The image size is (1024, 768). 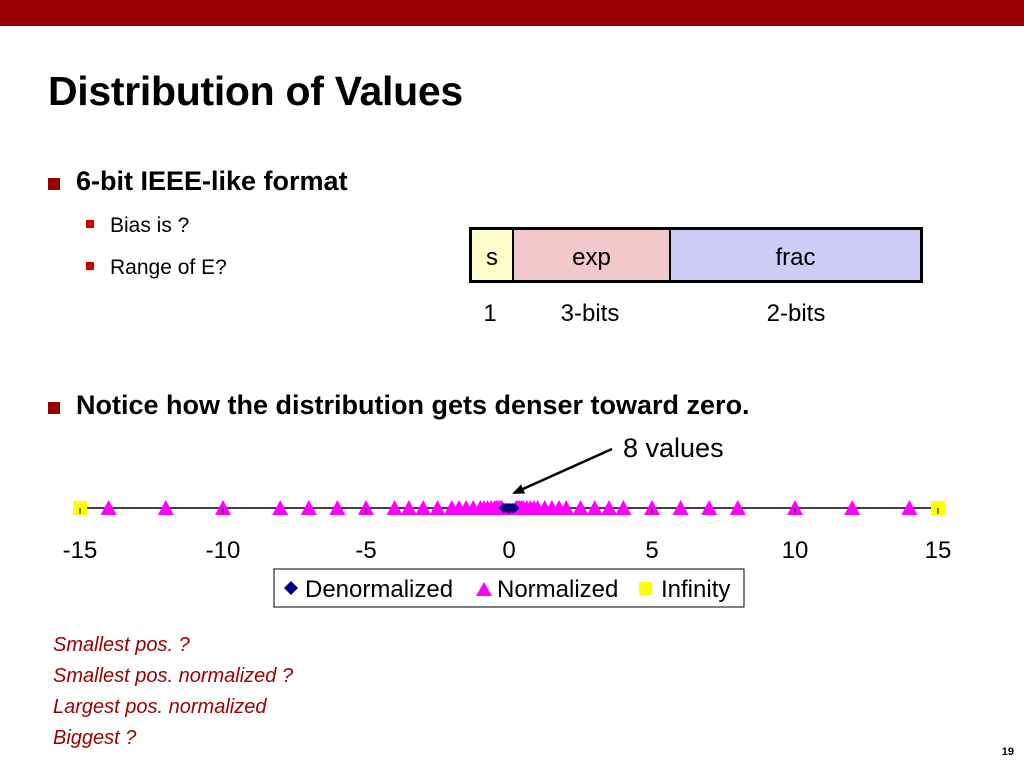 What do you see at coordinates (212, 181) in the screenshot?
I see `bullet-format: 6-bit IEEE-like format` at bounding box center [212, 181].